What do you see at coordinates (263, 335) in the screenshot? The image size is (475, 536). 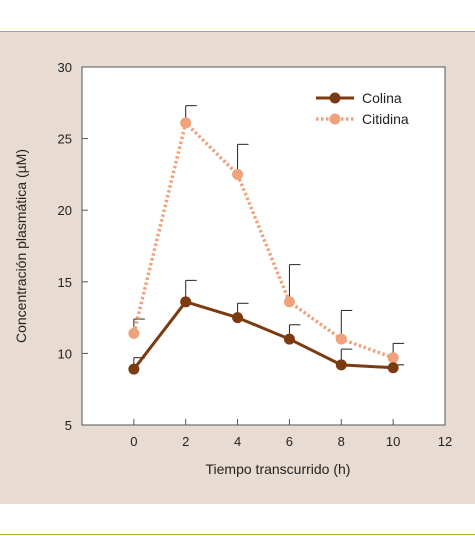 I see `series-line-colina` at bounding box center [263, 335].